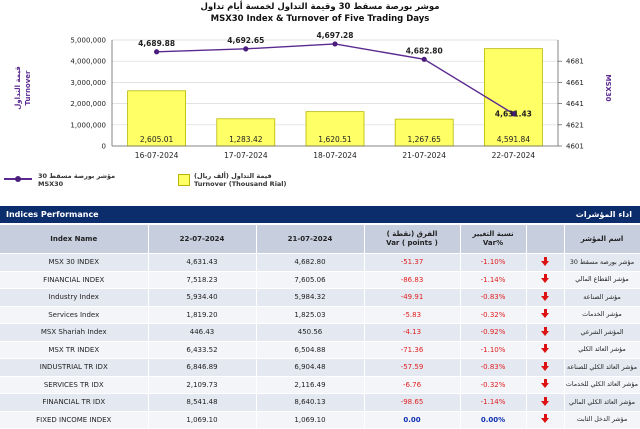 The width and height of the screenshot is (640, 429). What do you see at coordinates (202, 239) in the screenshot?
I see `header-date-1: 22-07-2024` at bounding box center [202, 239].